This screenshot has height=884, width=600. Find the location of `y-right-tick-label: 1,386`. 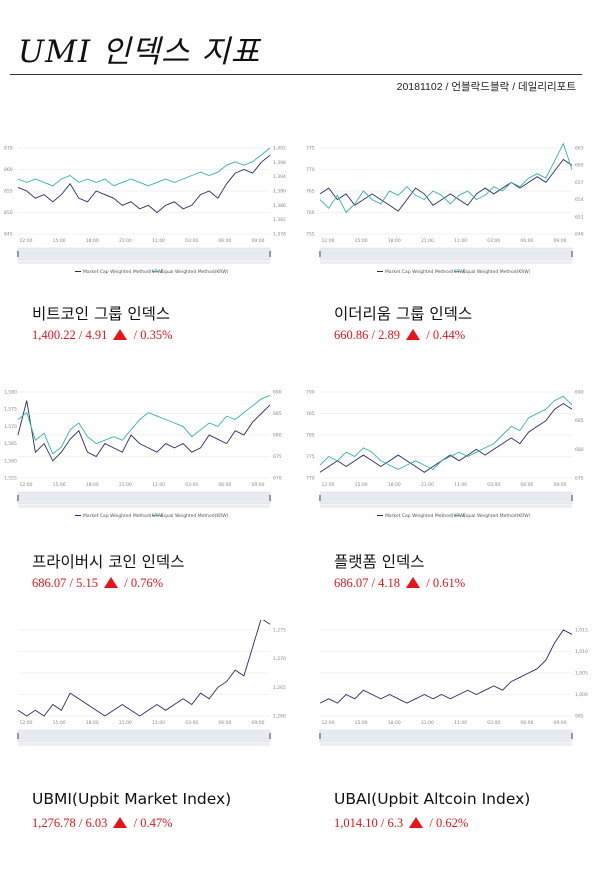

y-right-tick-label: 1,386 is located at coordinates (279, 206).